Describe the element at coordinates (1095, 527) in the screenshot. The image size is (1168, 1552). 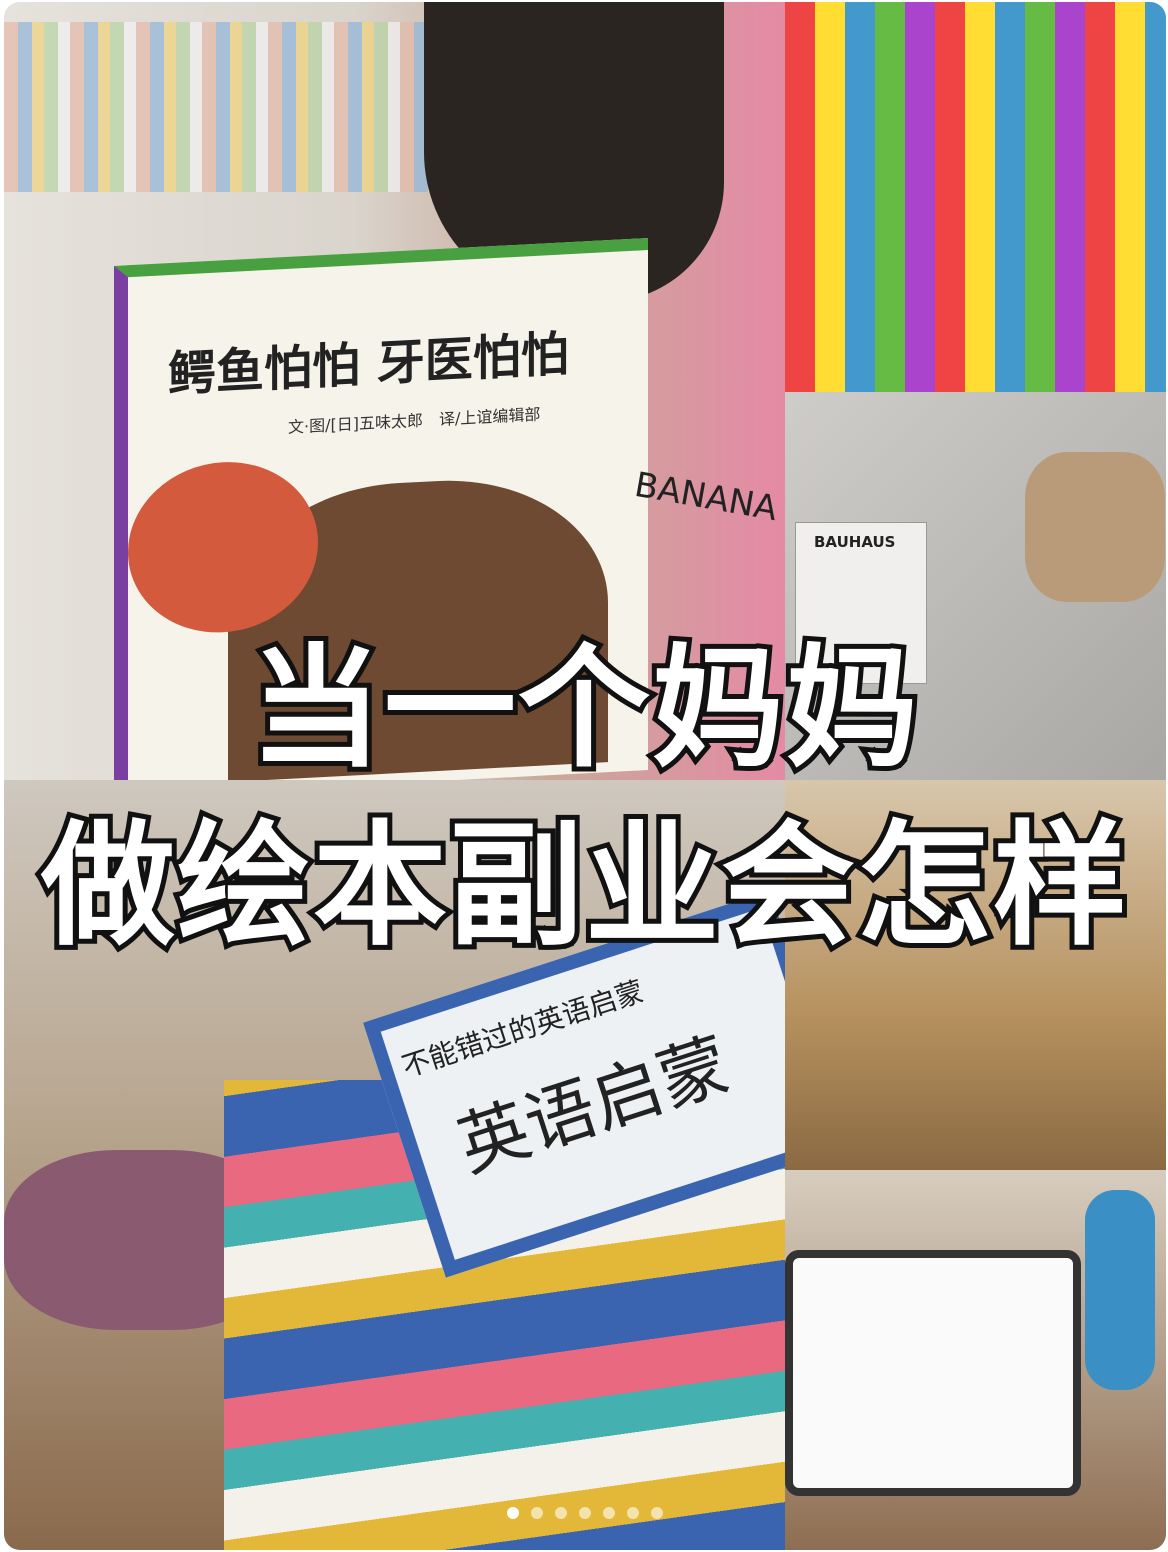
I see `tulips` at that location.